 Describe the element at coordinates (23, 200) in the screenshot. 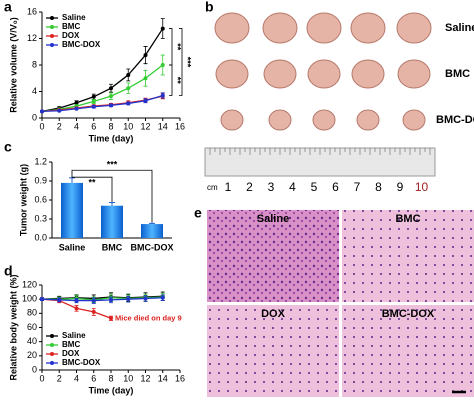

I see `y-axis-label: Tumor weight (g)` at that location.